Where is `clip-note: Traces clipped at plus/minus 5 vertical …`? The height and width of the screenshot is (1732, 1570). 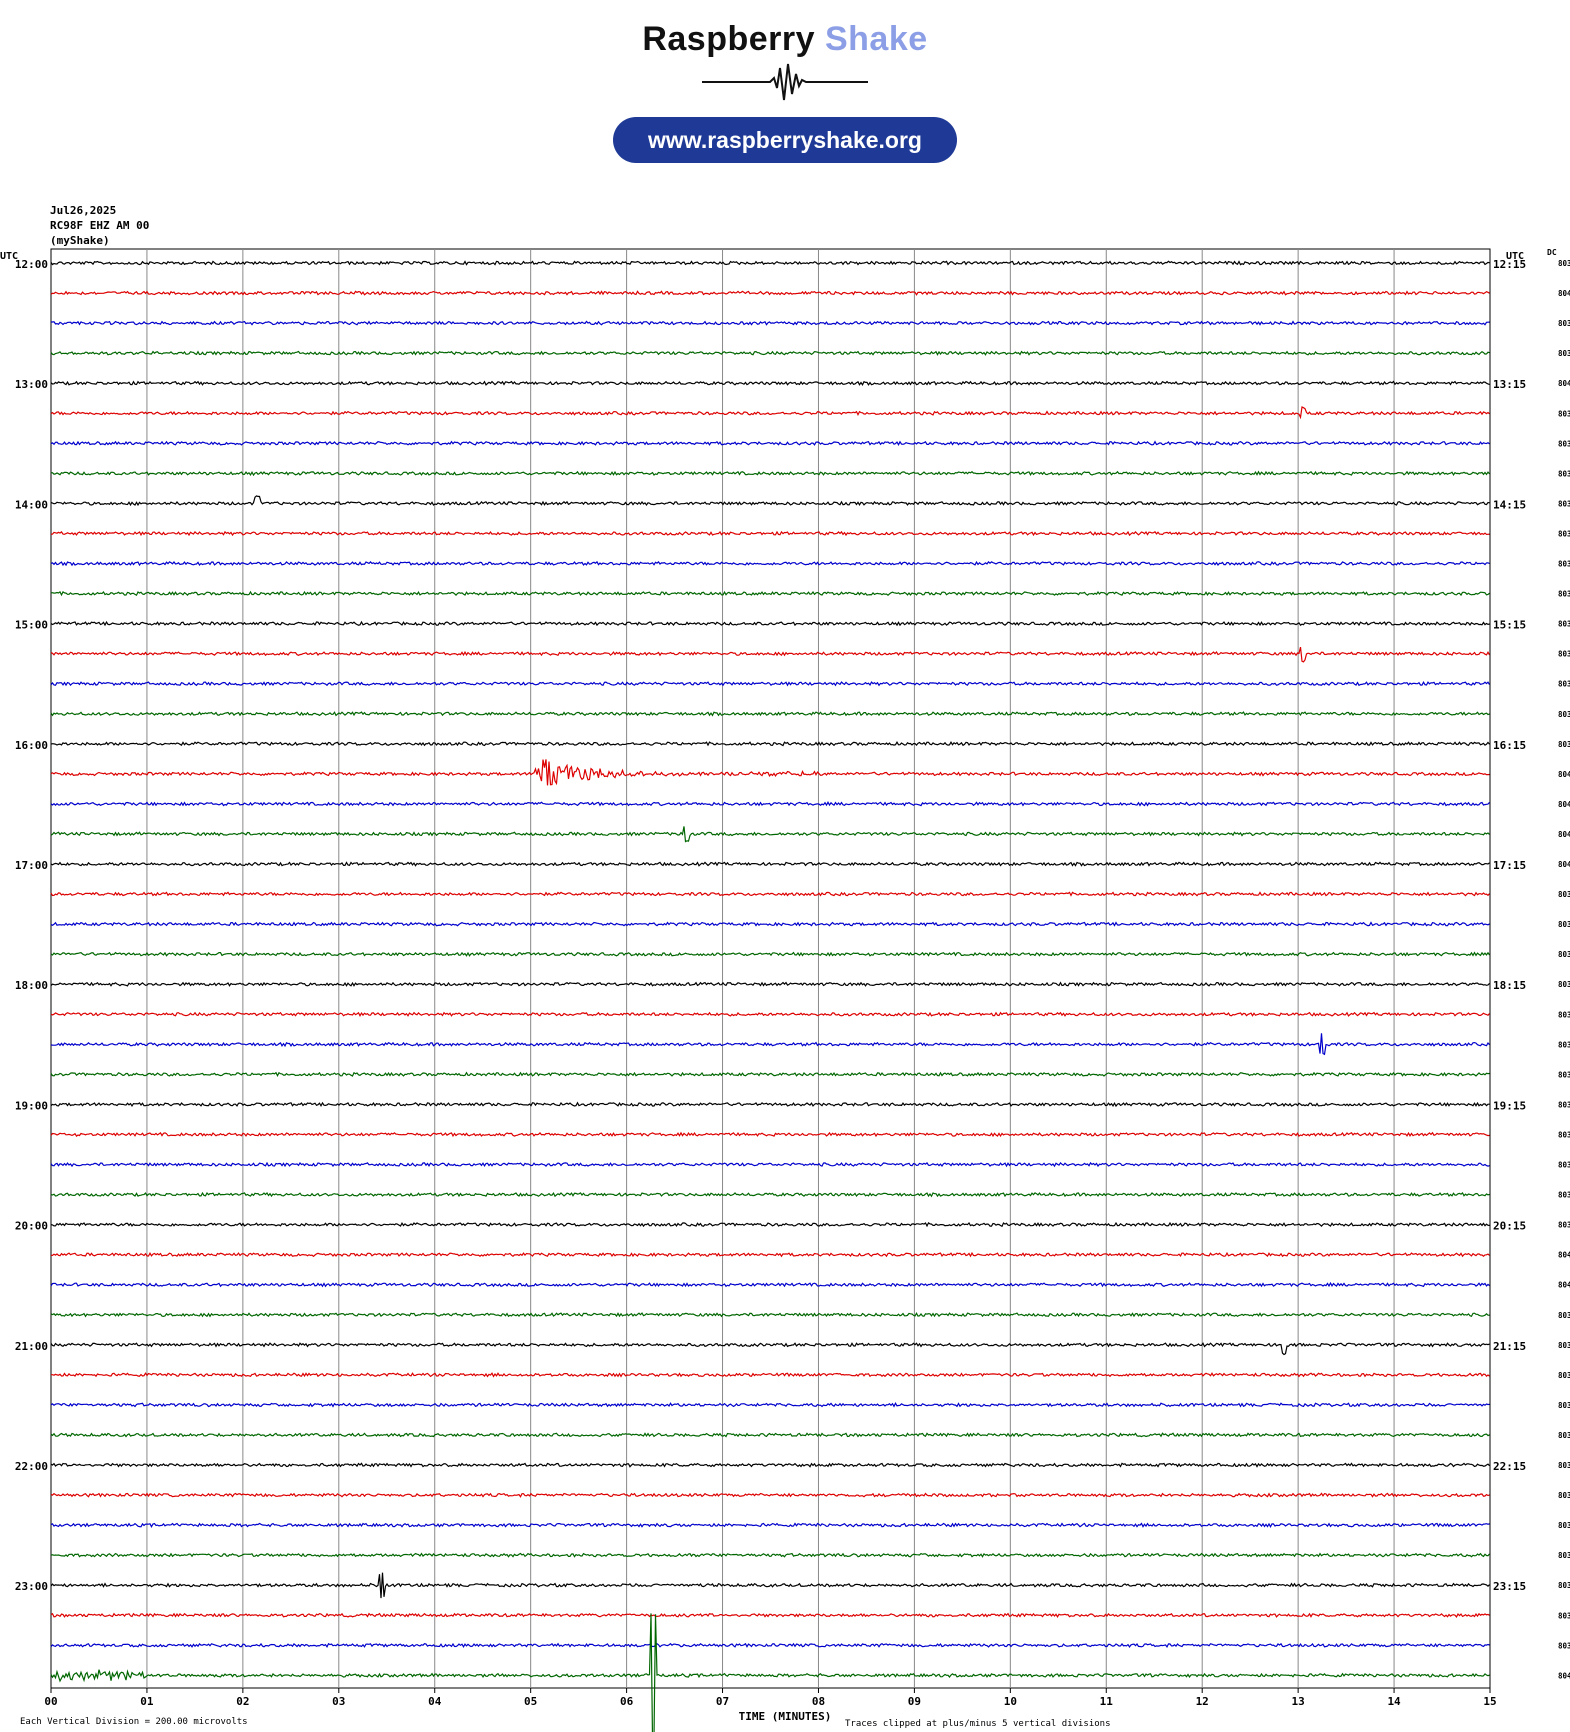 clip-note: Traces clipped at plus/minus 5 vertical … is located at coordinates (978, 1724).